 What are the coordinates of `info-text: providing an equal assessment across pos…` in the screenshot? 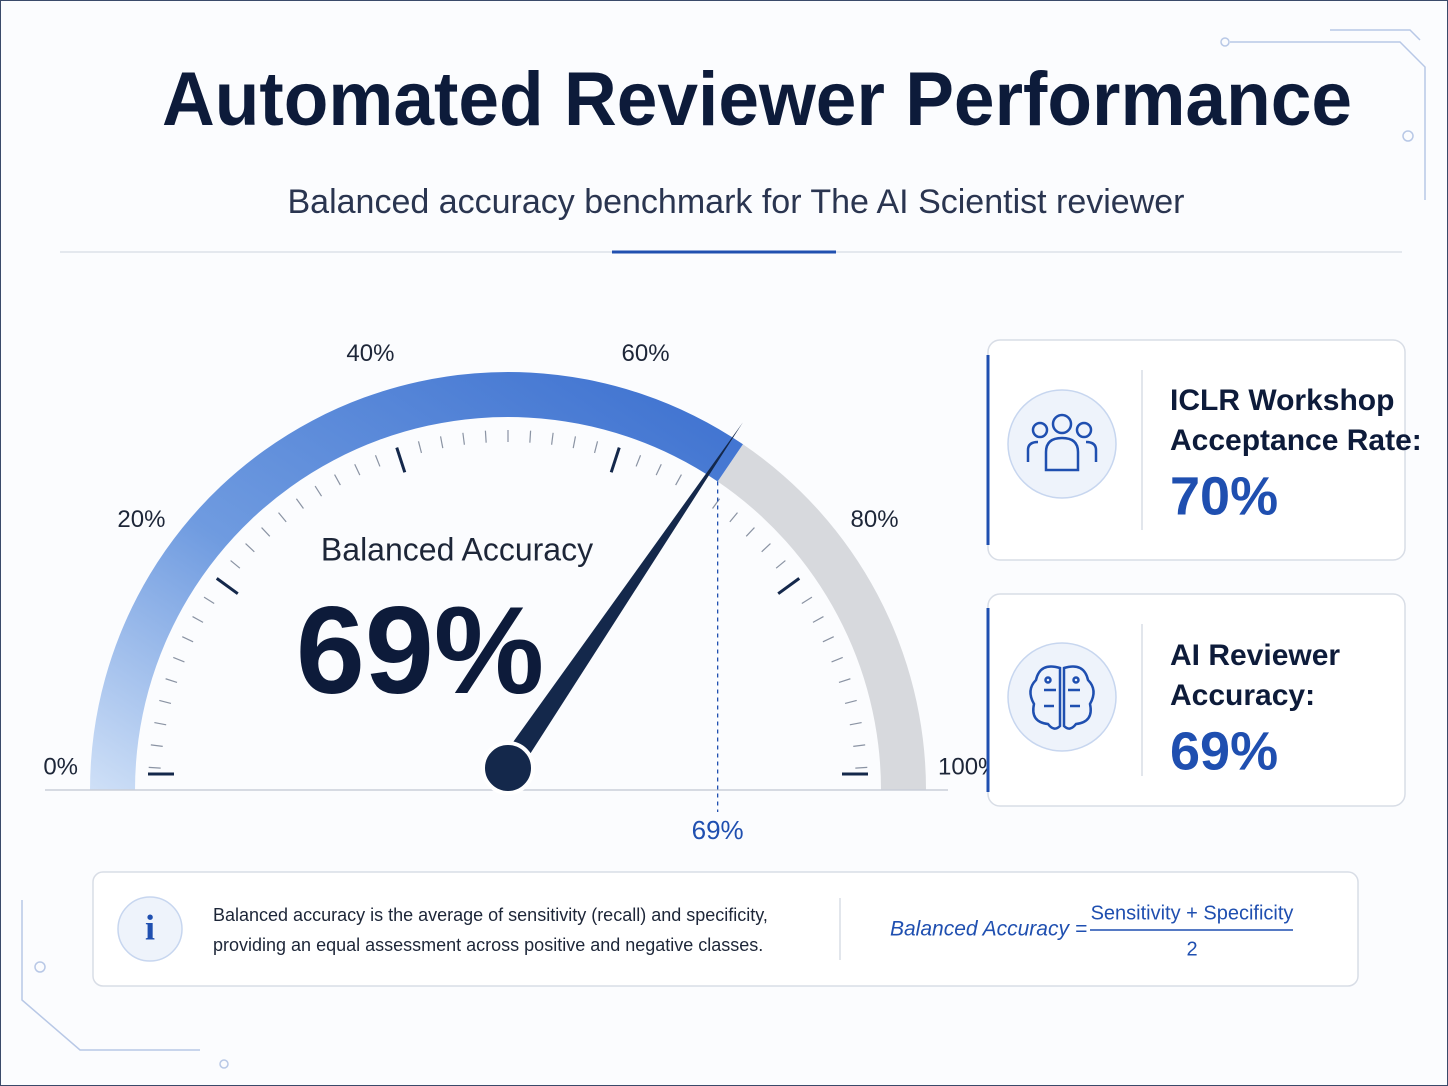 It's located at (488, 945).